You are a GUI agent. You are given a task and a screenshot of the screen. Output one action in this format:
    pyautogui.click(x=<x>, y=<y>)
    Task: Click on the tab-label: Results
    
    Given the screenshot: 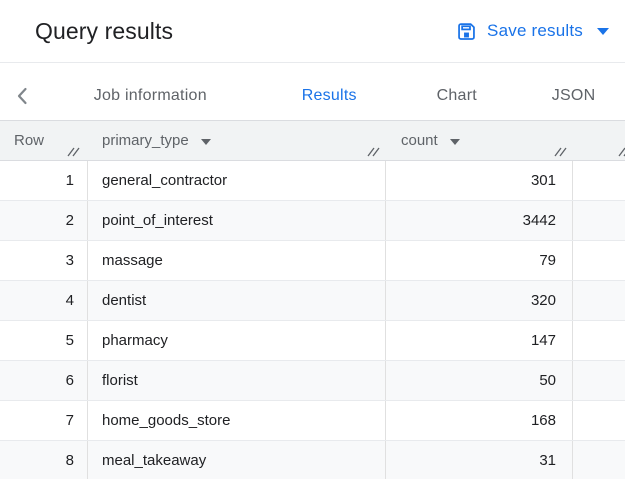 What is the action you would take?
    pyautogui.click(x=329, y=95)
    